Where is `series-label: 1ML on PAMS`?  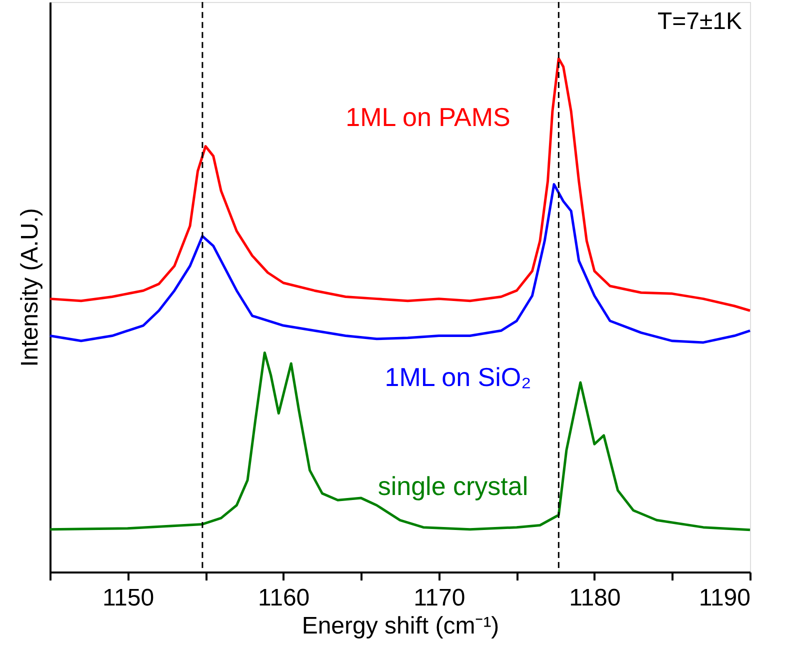 series-label: 1ML on PAMS is located at coordinates (428, 117).